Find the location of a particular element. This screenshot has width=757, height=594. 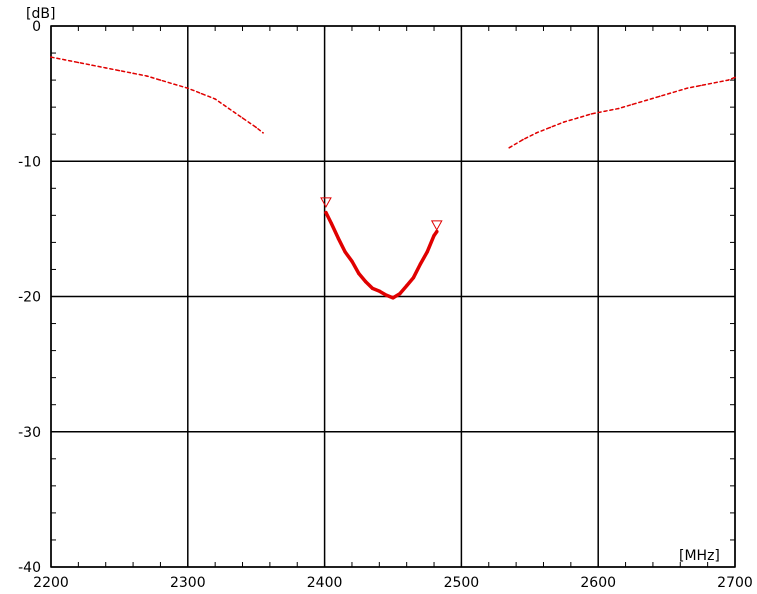

y-axis-unit: [dB] is located at coordinates (40, 14).